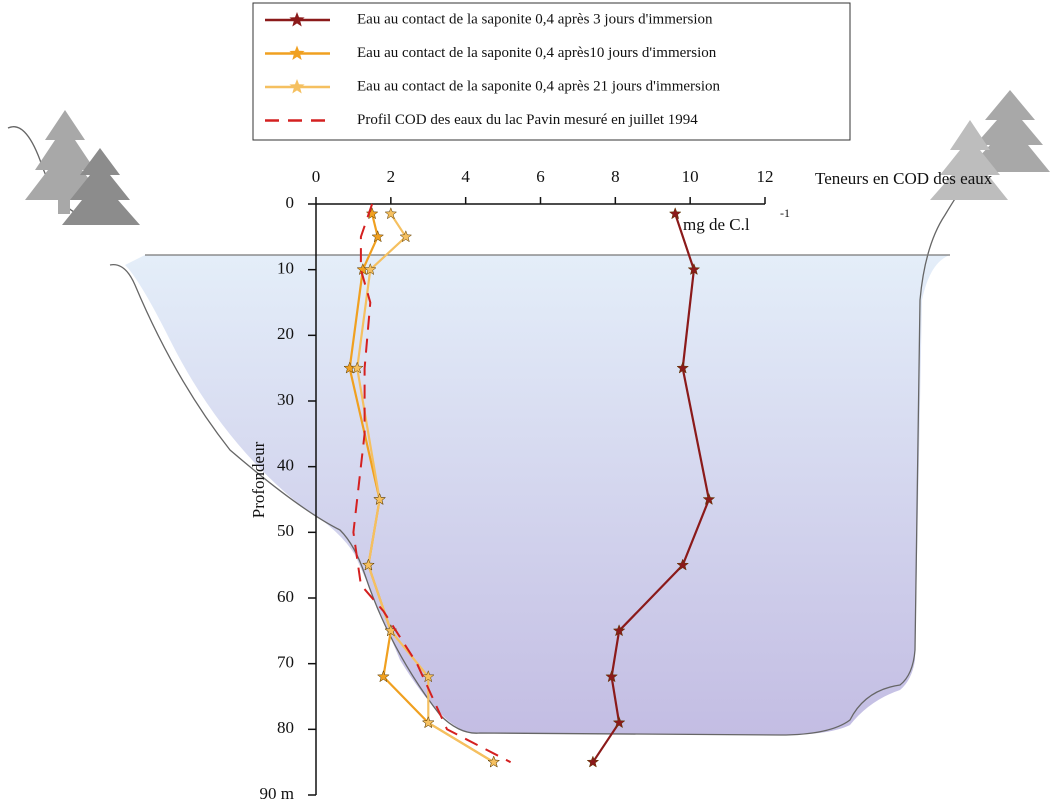 The width and height of the screenshot is (1051, 812). I want to click on y-tick-label: 90 m, so click(277, 793).